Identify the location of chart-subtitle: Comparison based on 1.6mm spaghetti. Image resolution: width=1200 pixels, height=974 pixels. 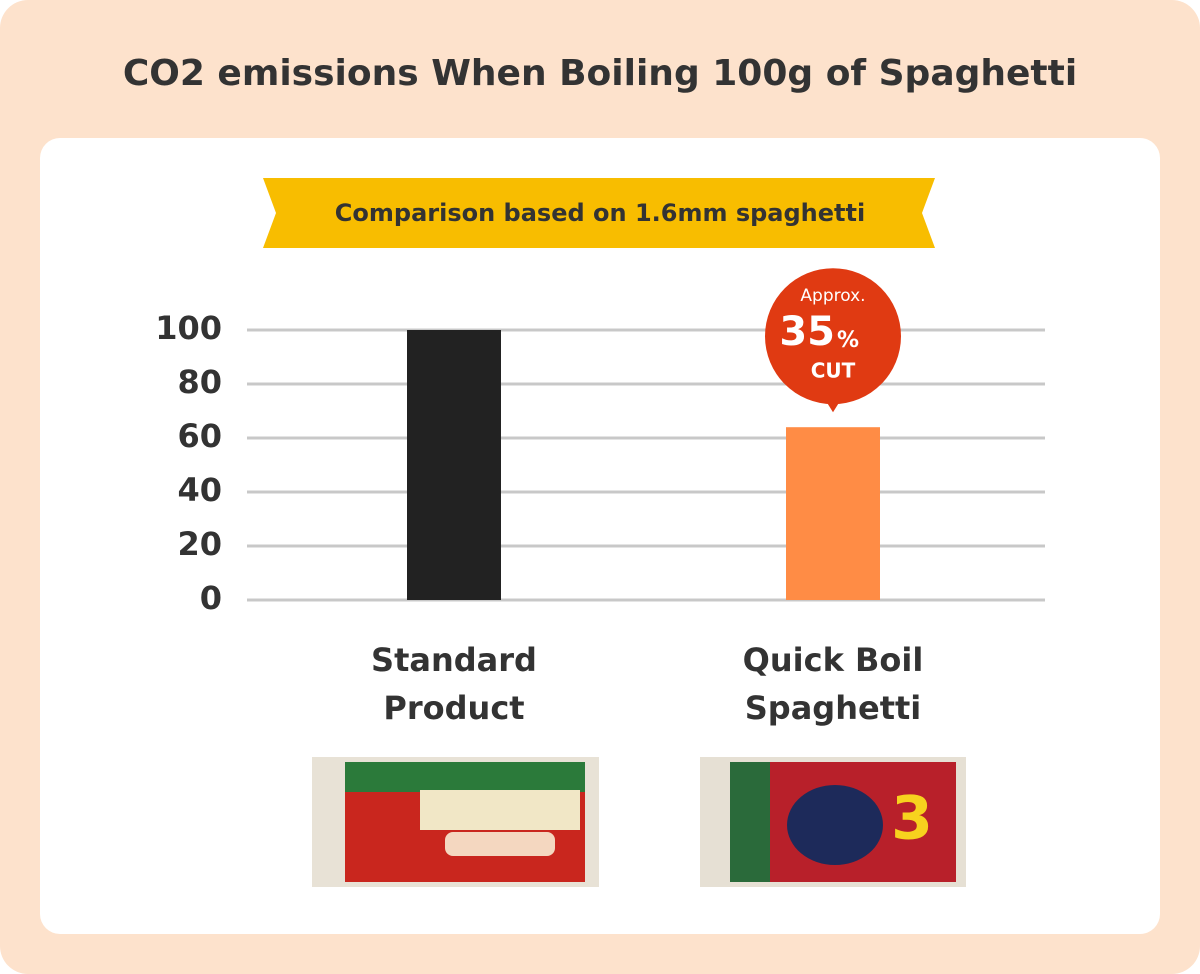
(600, 213).